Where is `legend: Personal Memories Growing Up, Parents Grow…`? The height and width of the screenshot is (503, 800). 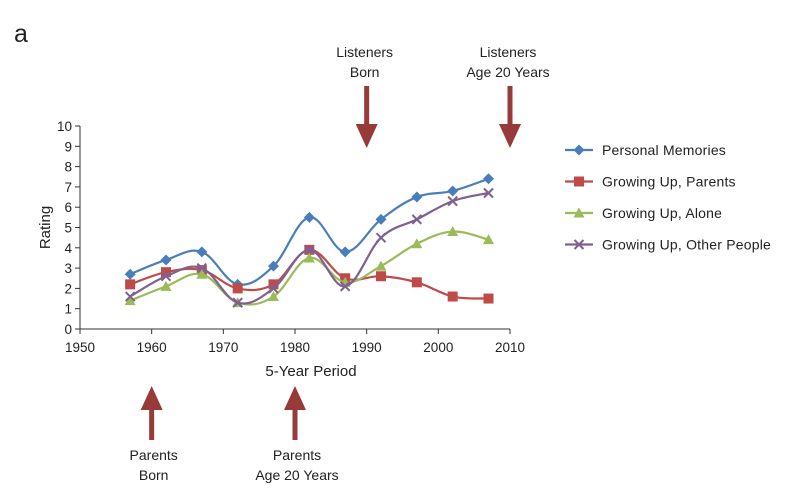 legend: Personal Memories Growing Up, Parents Grow… is located at coordinates (668, 197).